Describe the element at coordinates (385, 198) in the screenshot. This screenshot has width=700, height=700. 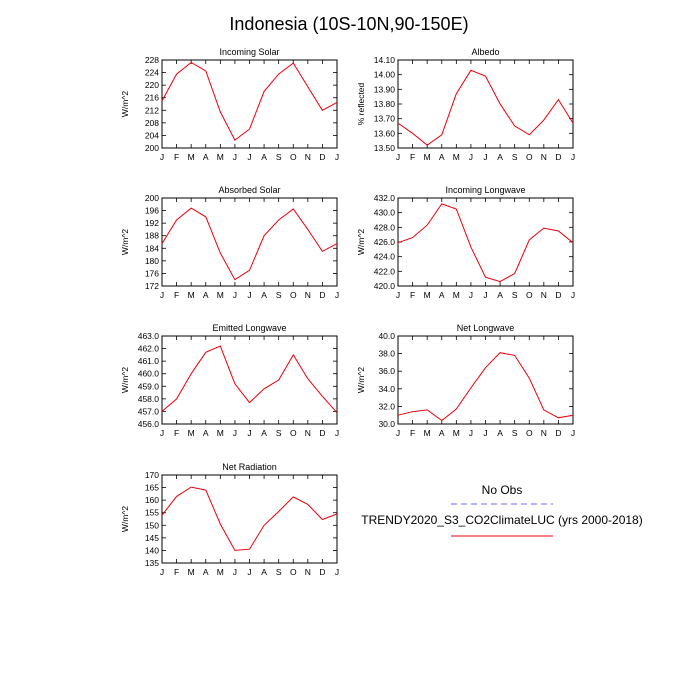
I see `y-tick-label: 432.0` at that location.